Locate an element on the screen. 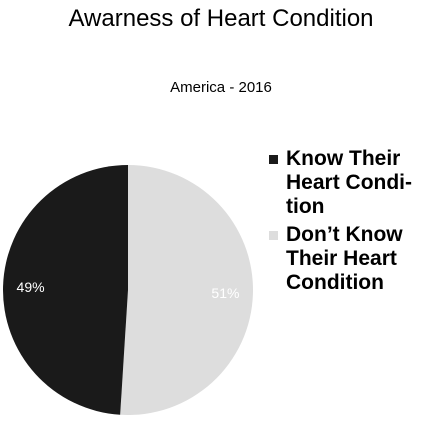 The width and height of the screenshot is (442, 423). legend-item-dont-know: Don’t Know Their Heart Condition is located at coordinates (354, 259).